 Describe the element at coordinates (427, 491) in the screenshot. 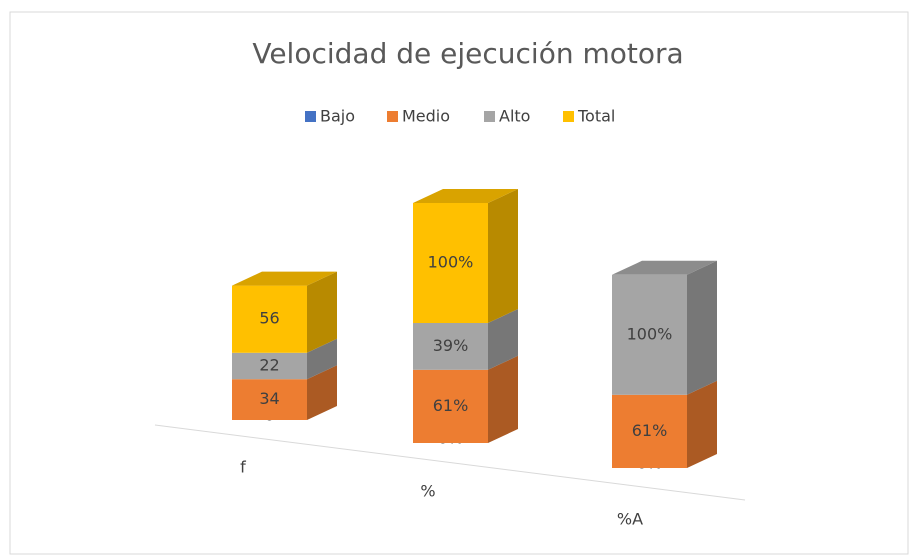

I see `x-tick-label: %` at that location.